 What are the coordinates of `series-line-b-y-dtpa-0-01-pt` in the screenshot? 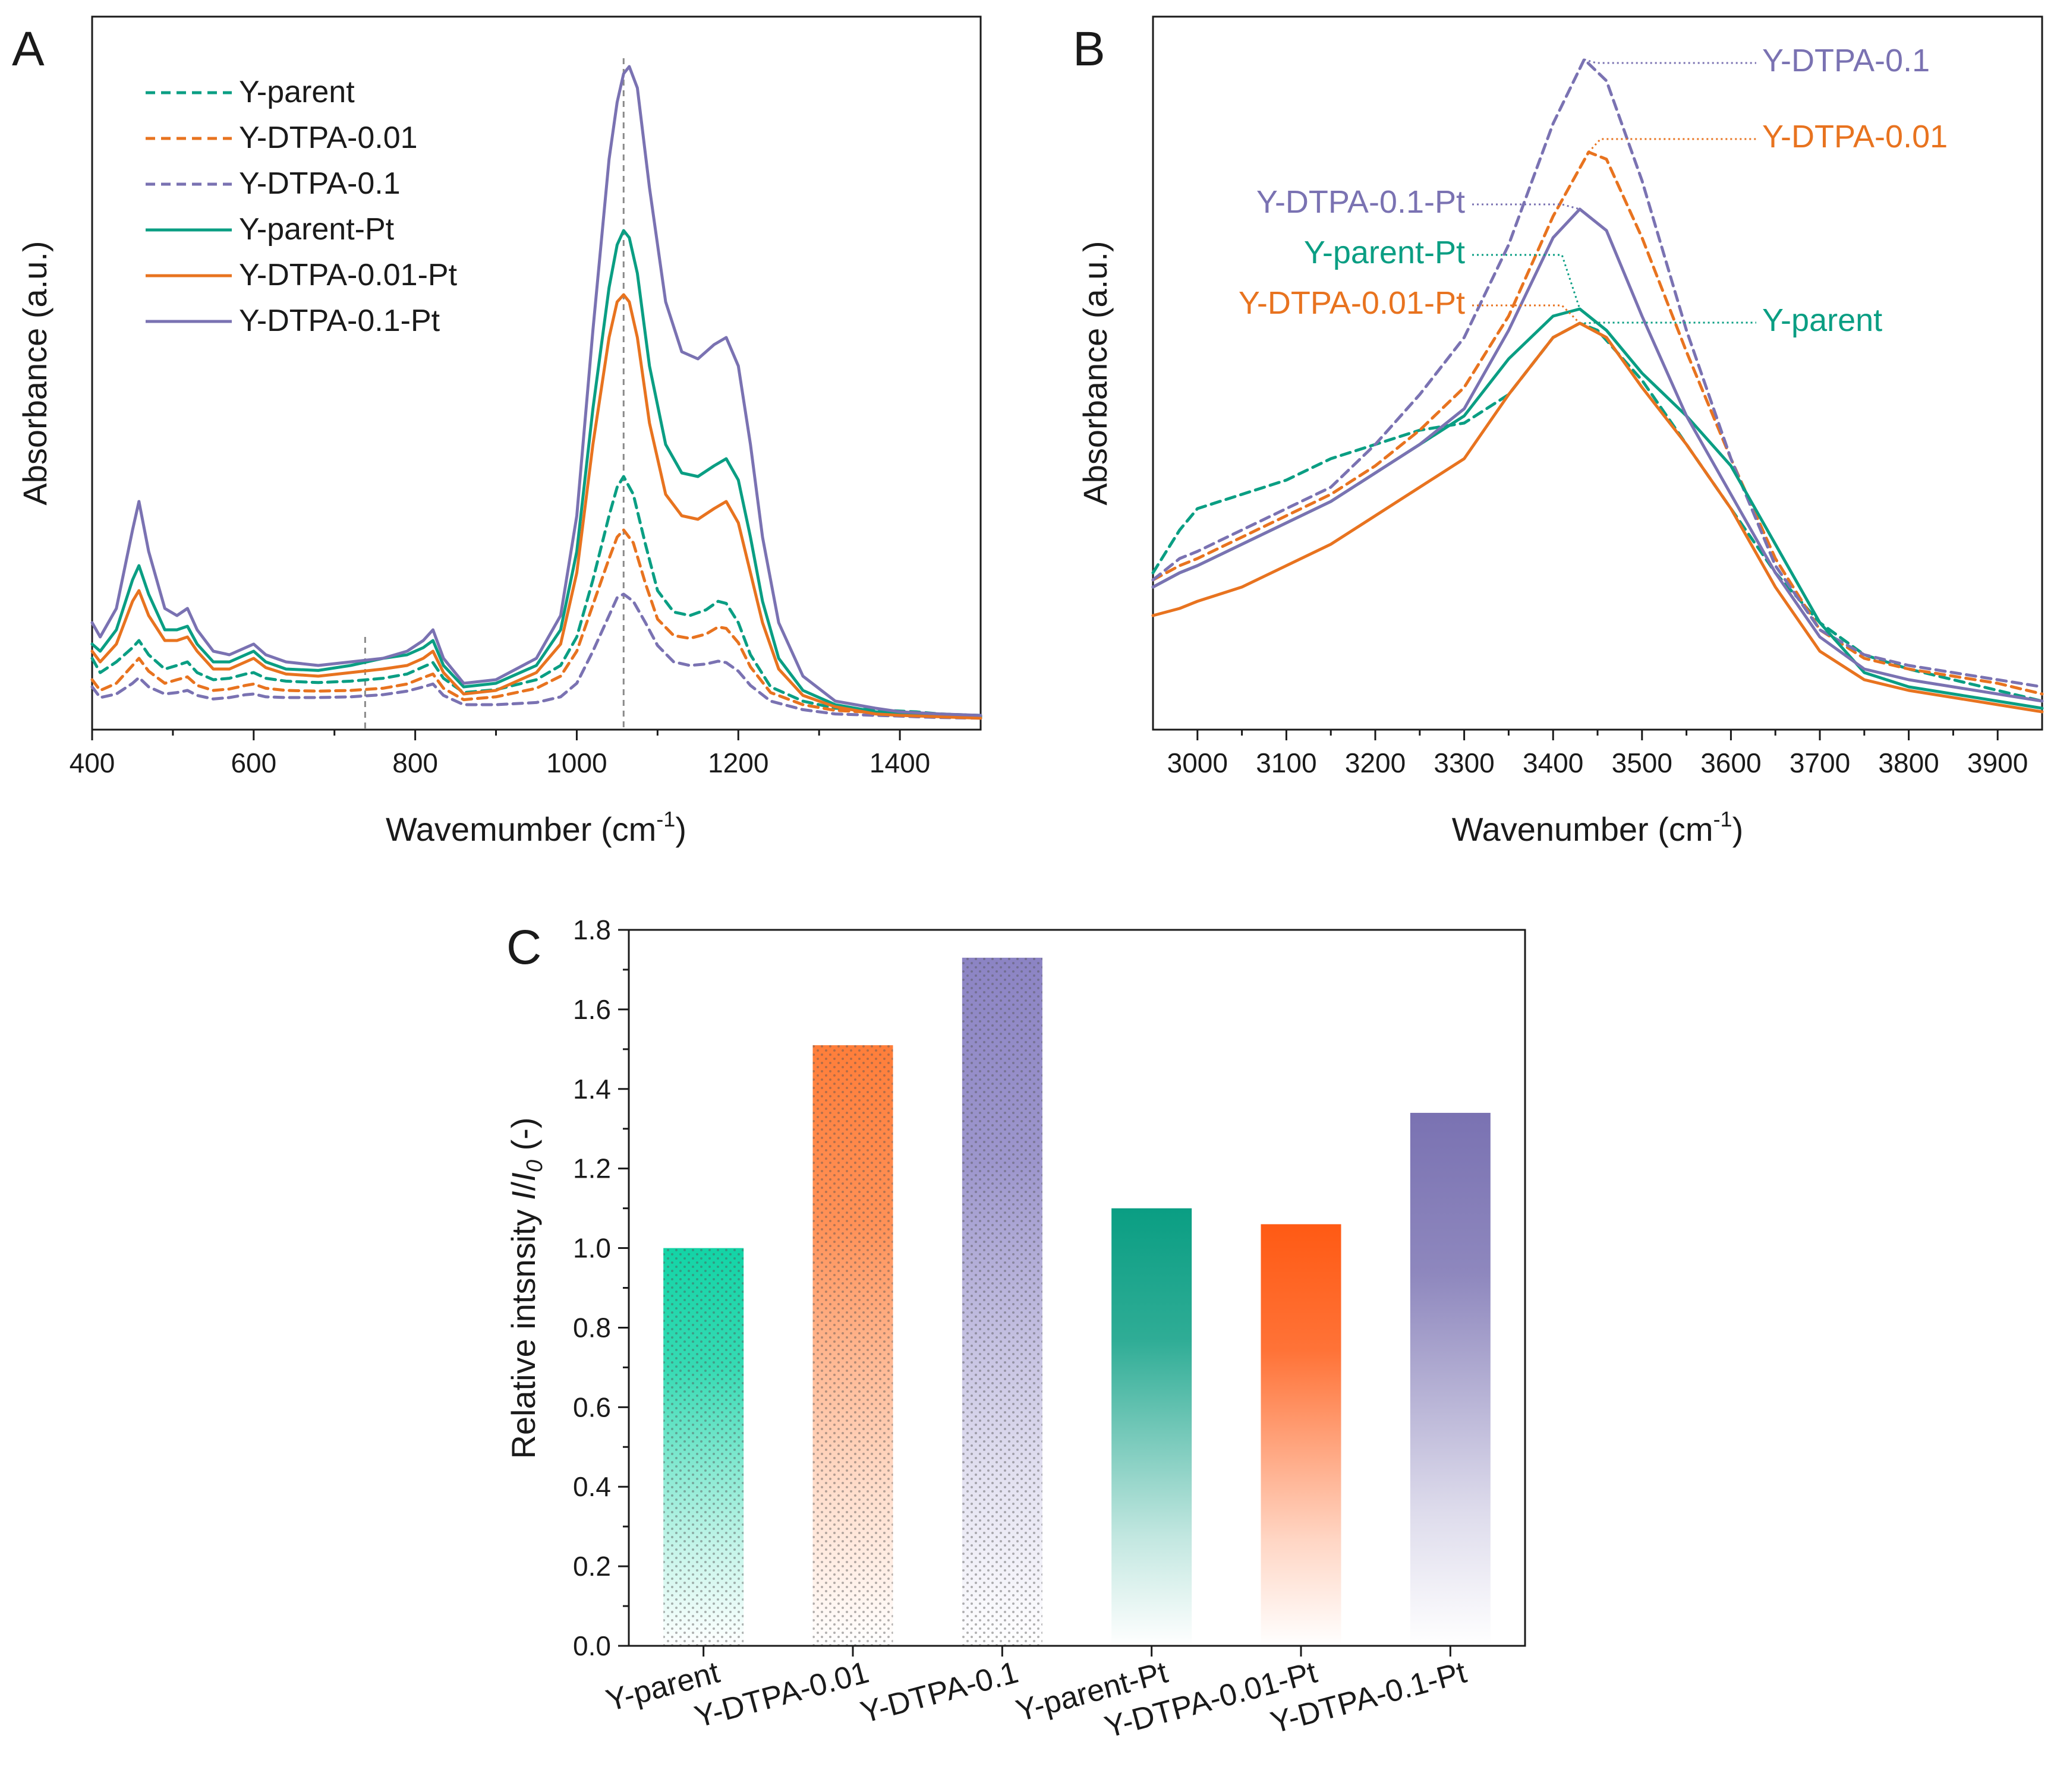 It's located at (1597, 517).